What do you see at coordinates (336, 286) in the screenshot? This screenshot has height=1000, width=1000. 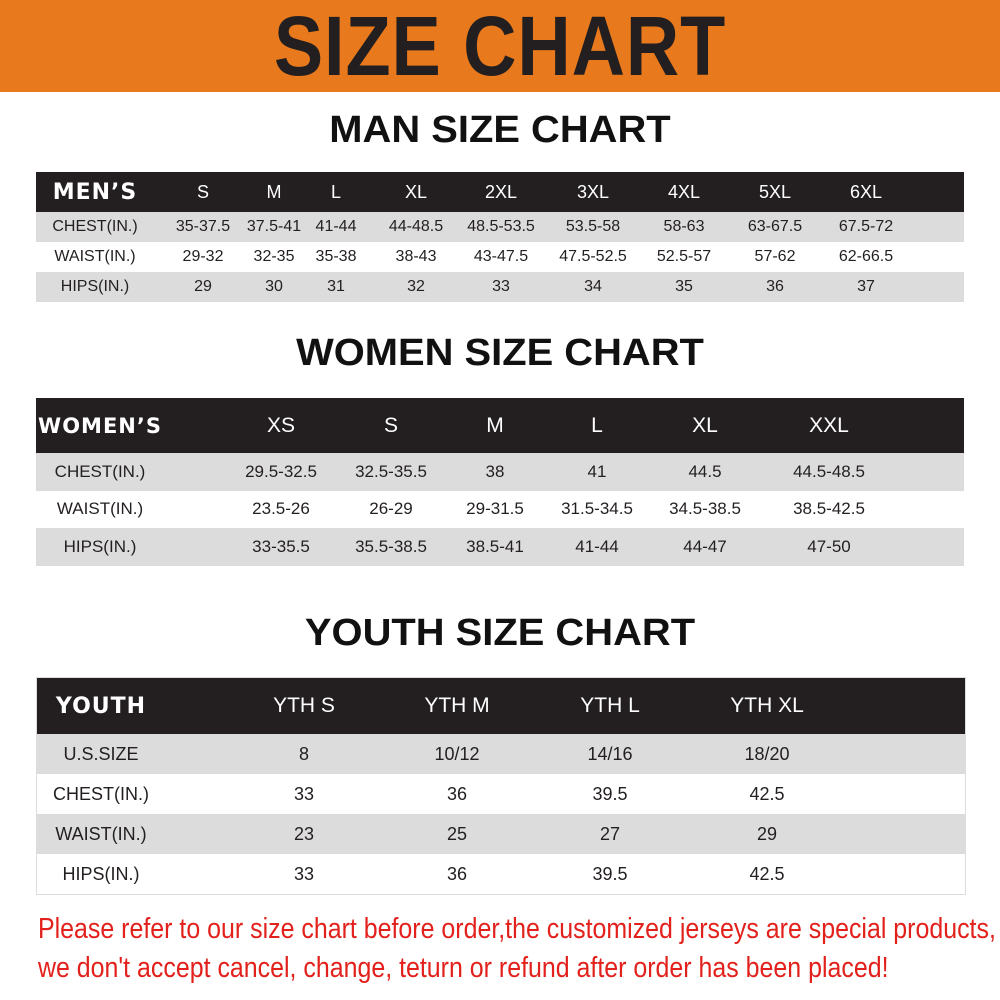 I see `size-value: 31` at bounding box center [336, 286].